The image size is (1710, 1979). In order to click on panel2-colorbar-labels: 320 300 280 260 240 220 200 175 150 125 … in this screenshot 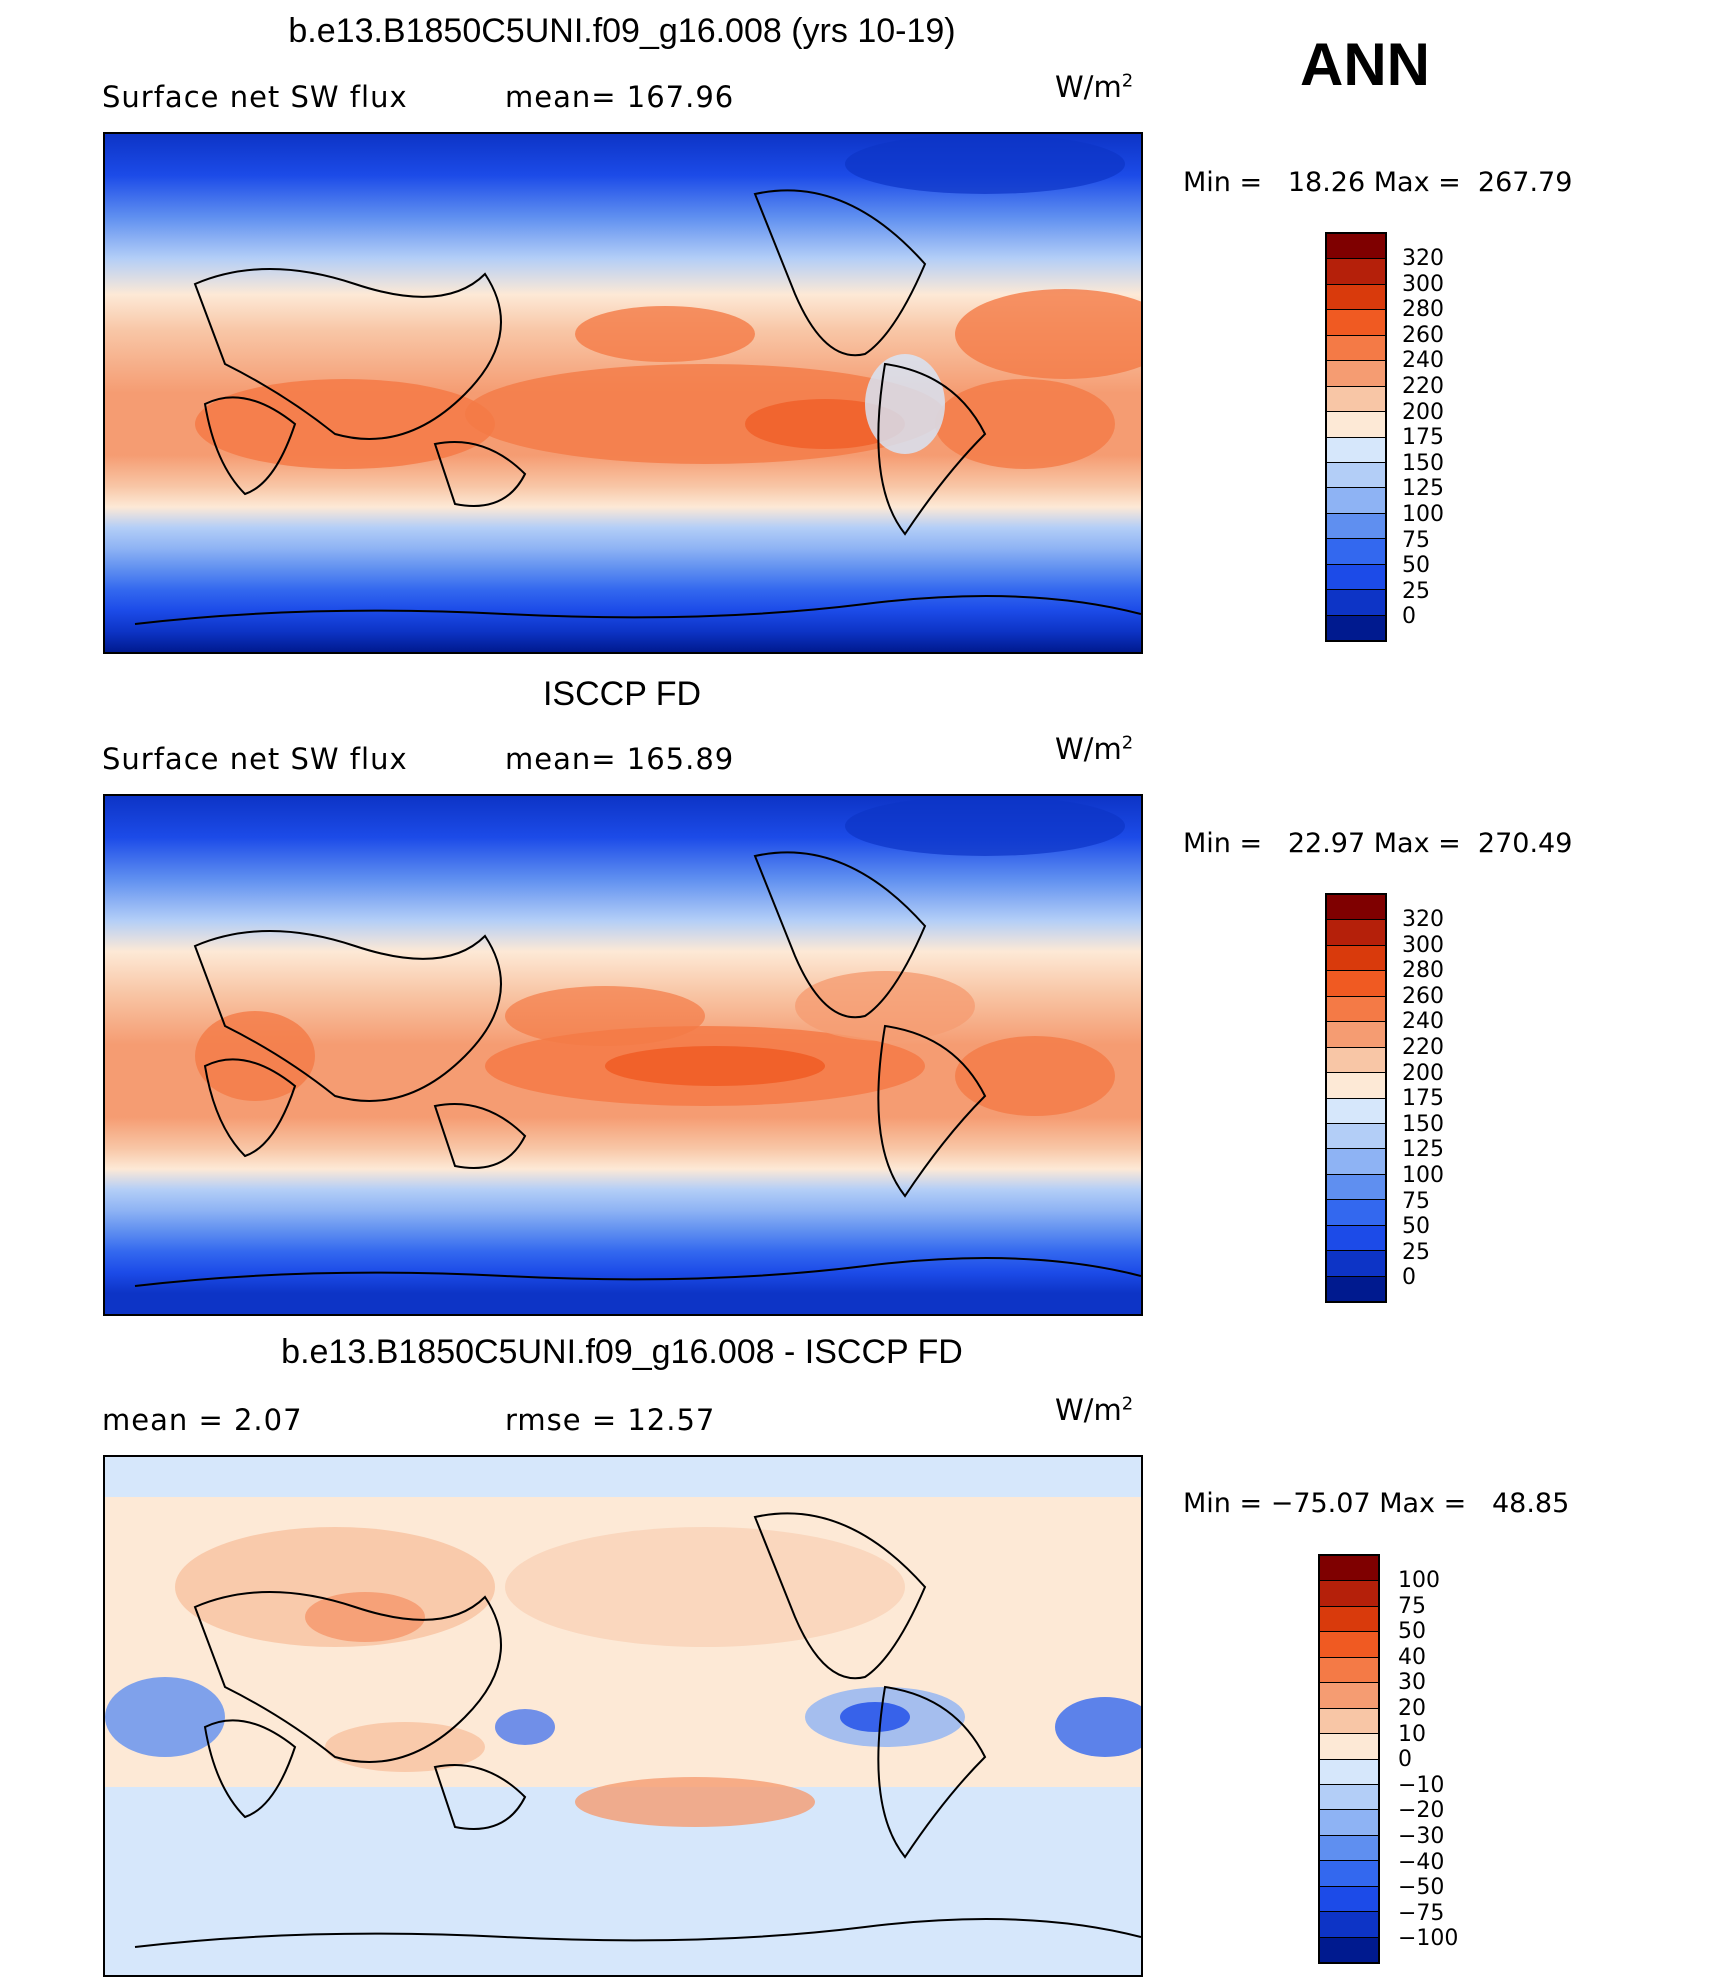, I will do `click(1423, 1099)`.